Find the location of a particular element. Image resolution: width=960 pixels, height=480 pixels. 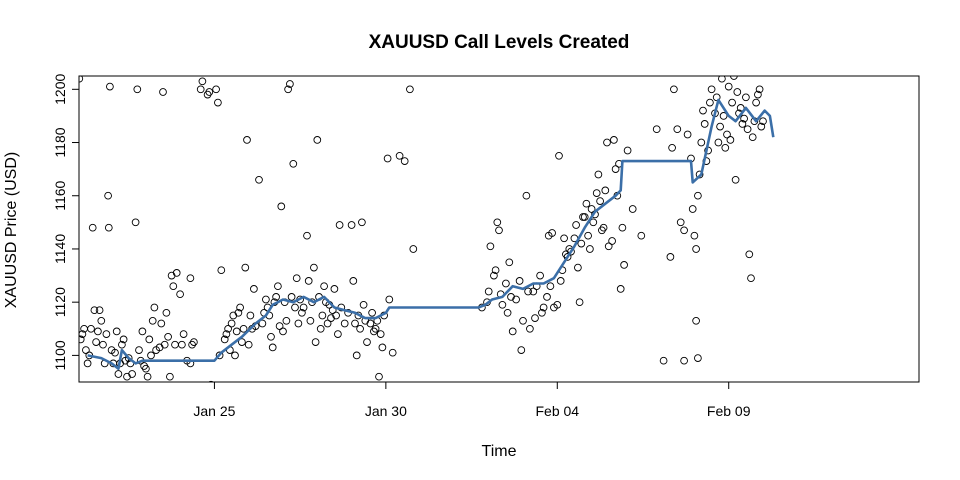

x-tick-label: Feb 04 is located at coordinates (557, 411).